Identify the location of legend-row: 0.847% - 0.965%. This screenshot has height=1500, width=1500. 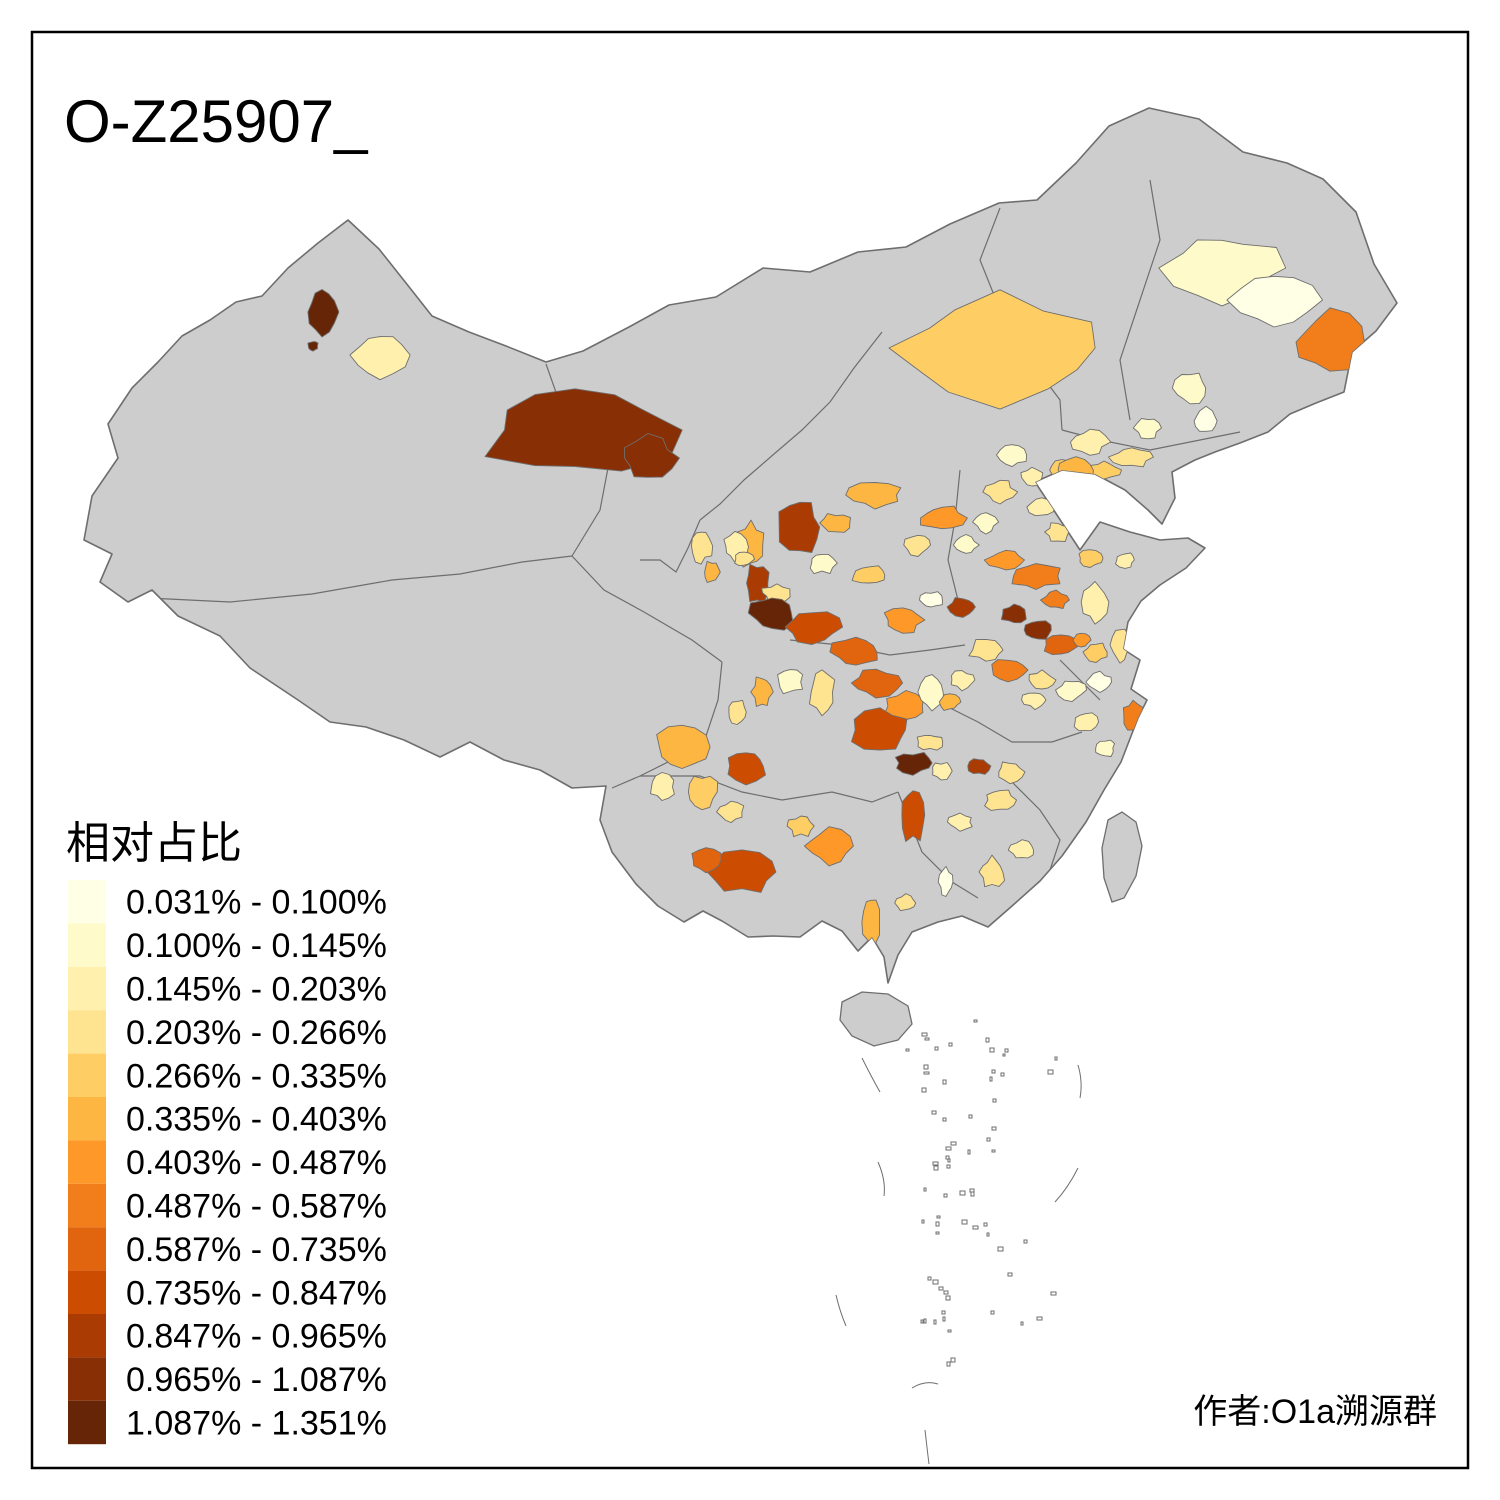
(227, 1336).